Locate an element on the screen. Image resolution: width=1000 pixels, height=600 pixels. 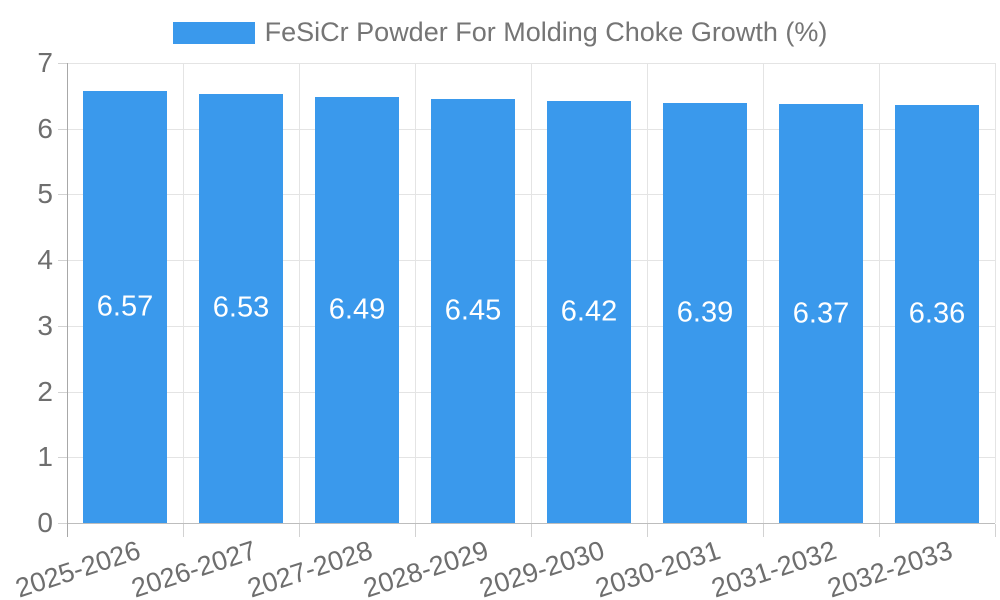
bar-value-label: 6.45 is located at coordinates (473, 310).